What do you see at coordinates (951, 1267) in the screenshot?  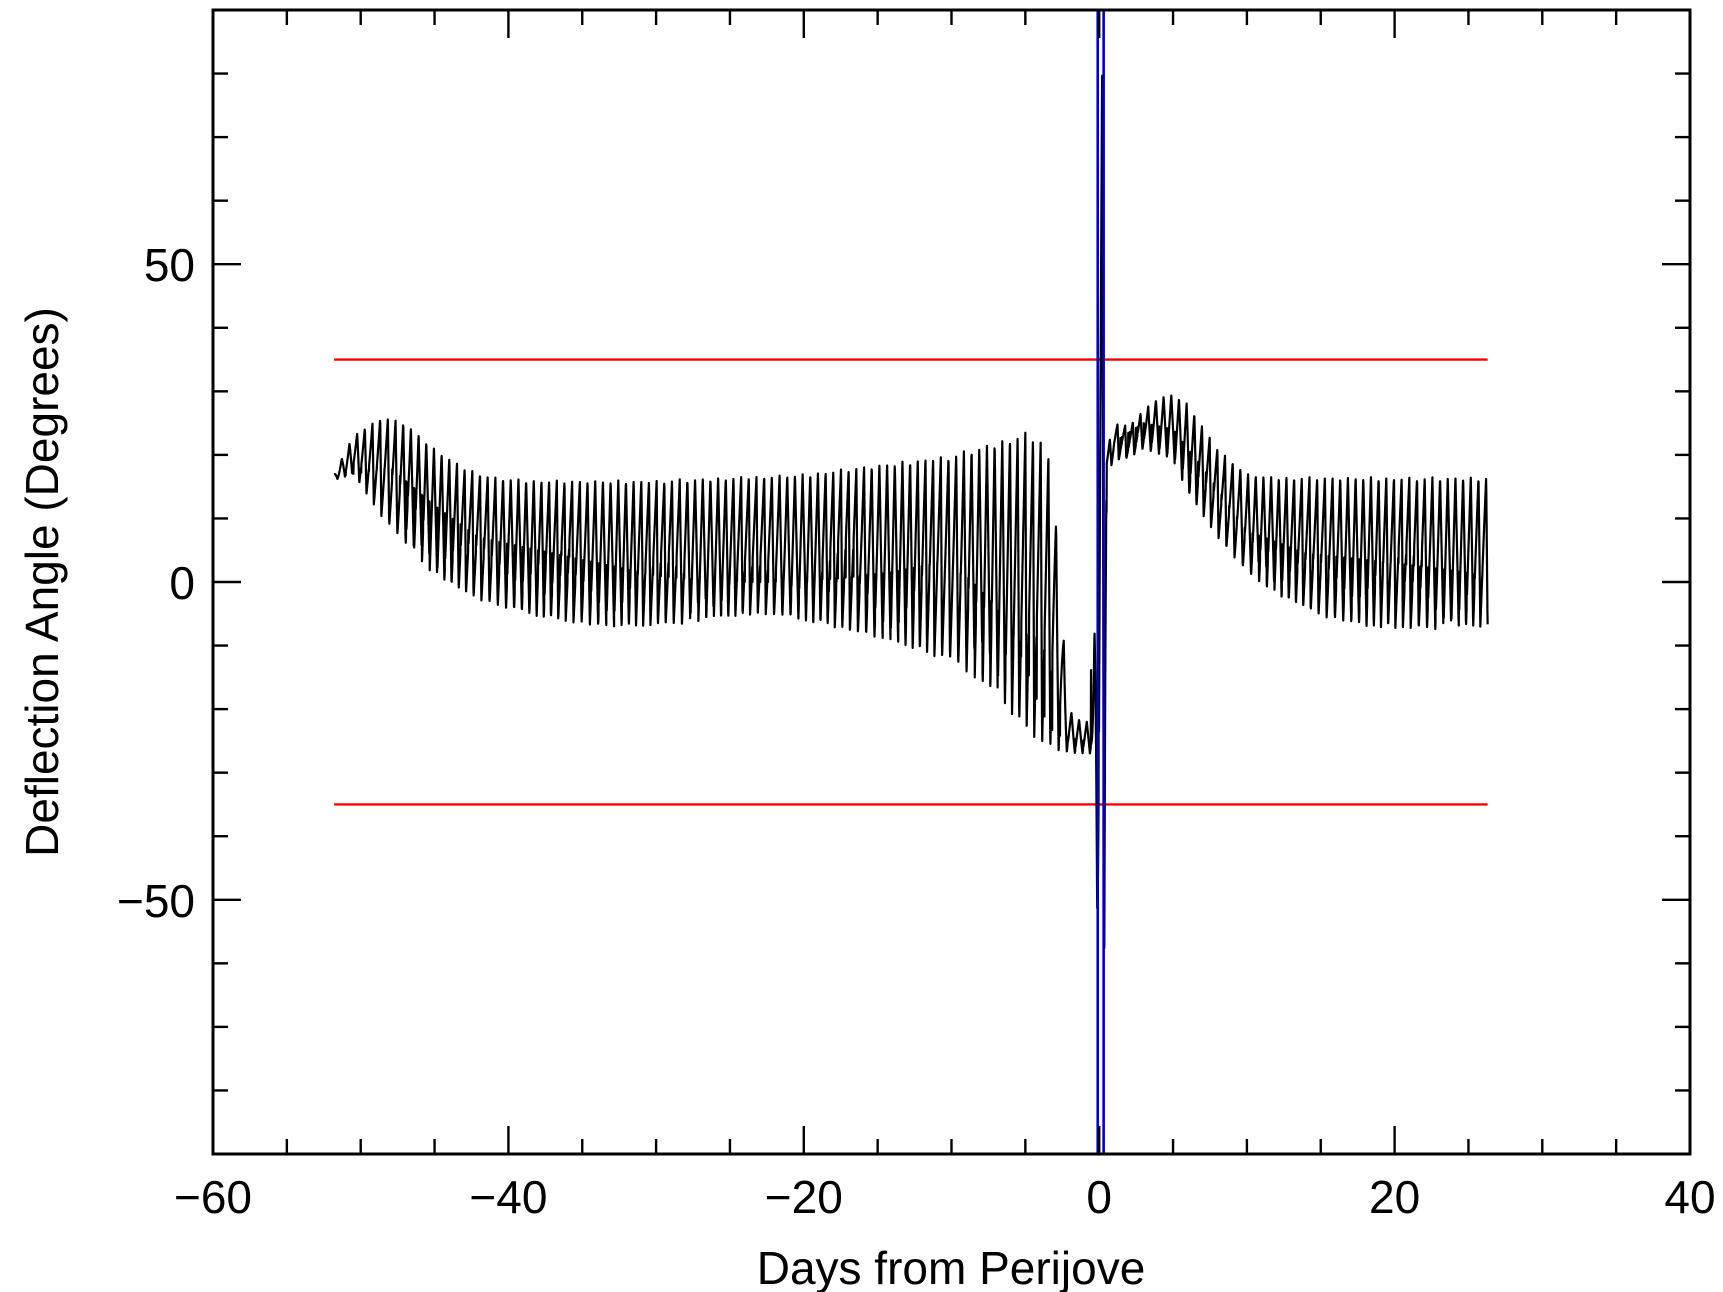 I see `x-axis-title: Days from Perijove` at bounding box center [951, 1267].